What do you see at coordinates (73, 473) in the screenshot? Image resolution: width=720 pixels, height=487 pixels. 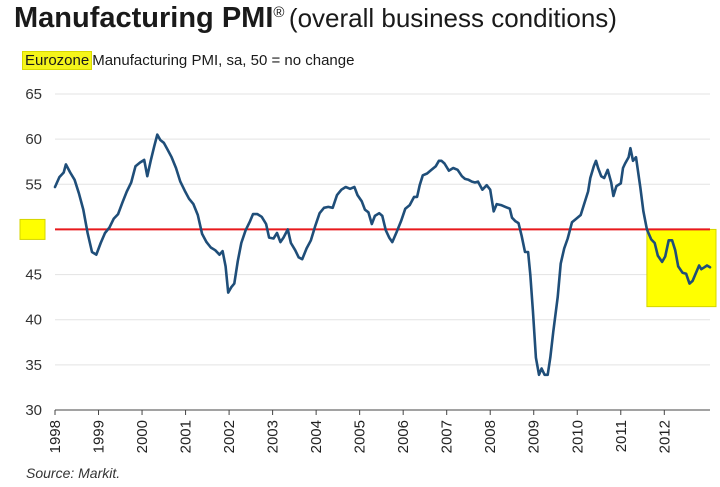 I see `source-note: Source: Markit.` at bounding box center [73, 473].